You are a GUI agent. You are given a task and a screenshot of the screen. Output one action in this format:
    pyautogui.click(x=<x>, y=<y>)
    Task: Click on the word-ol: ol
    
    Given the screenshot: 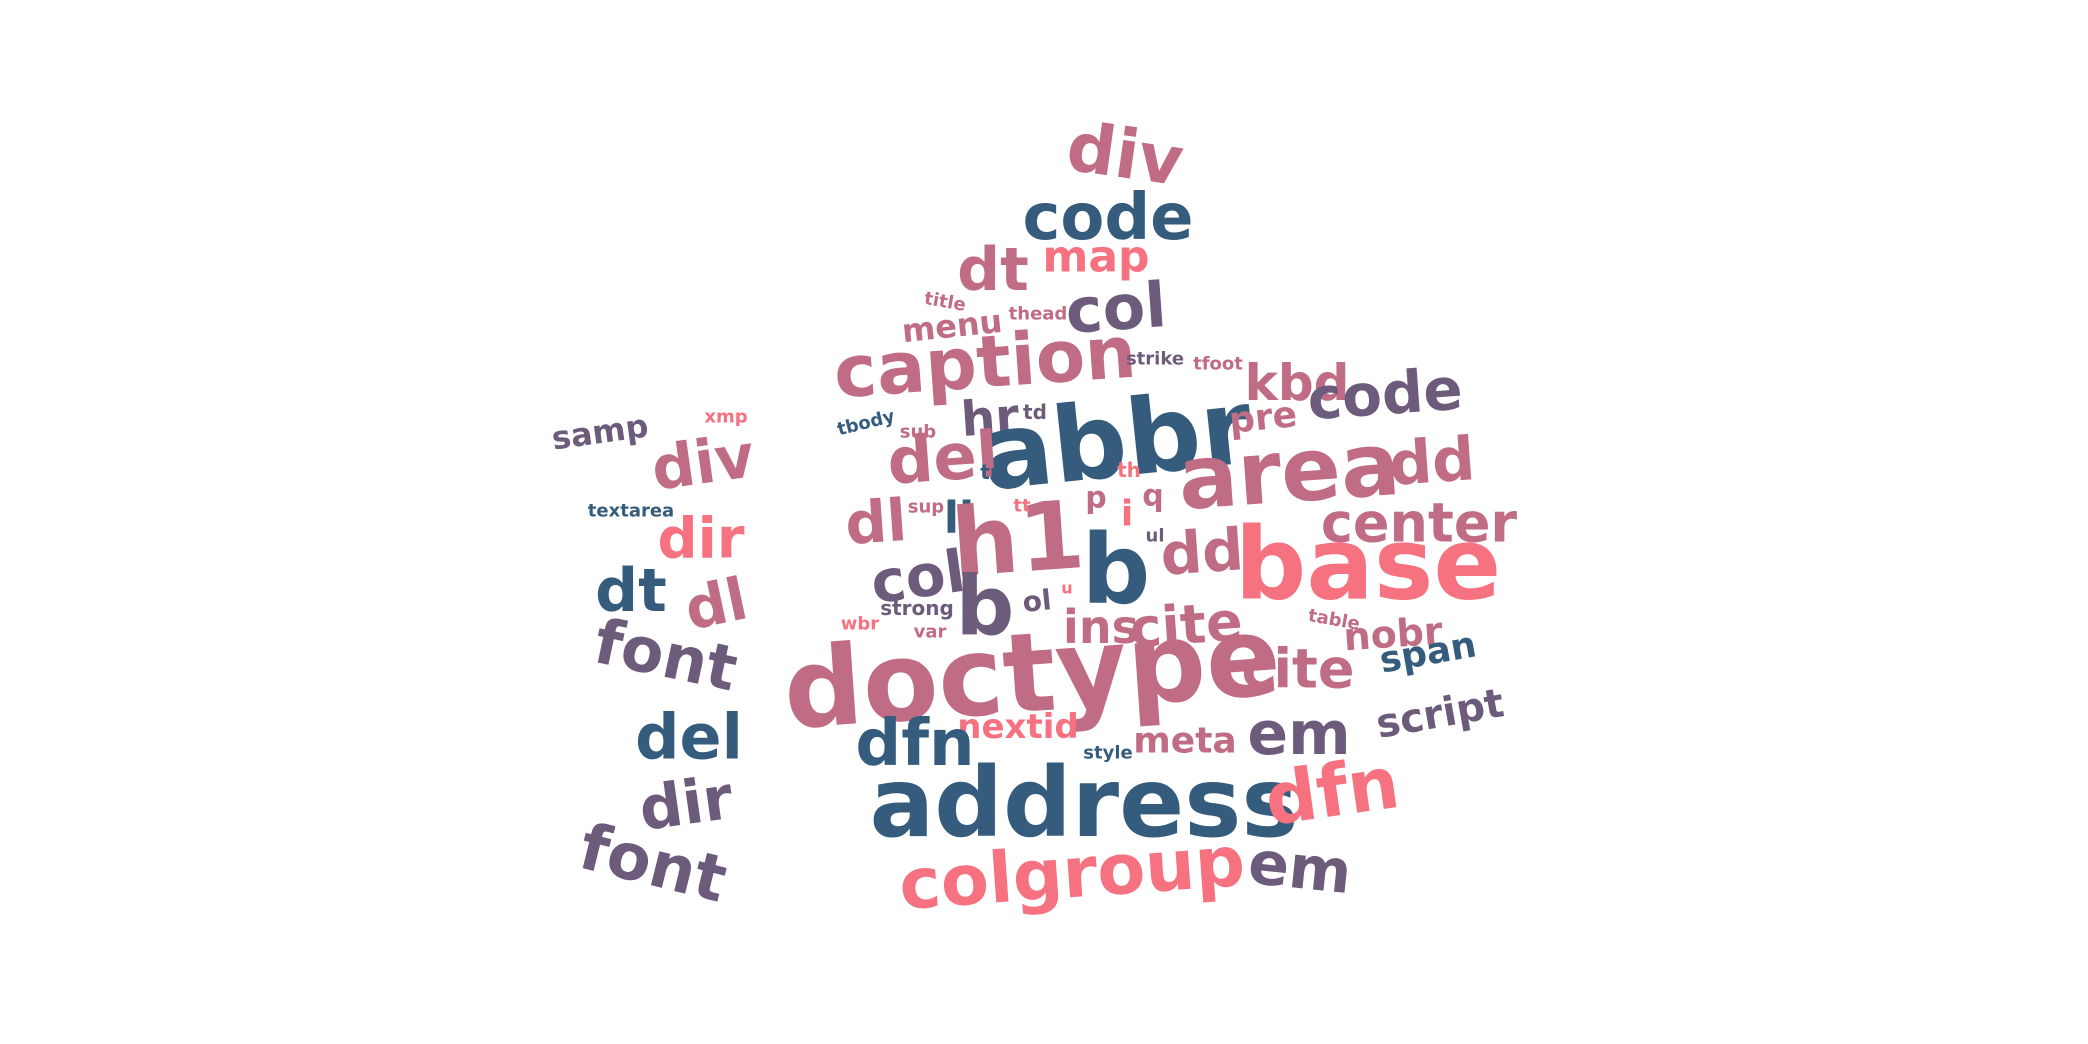 What is the action you would take?
    pyautogui.click(x=1037, y=601)
    